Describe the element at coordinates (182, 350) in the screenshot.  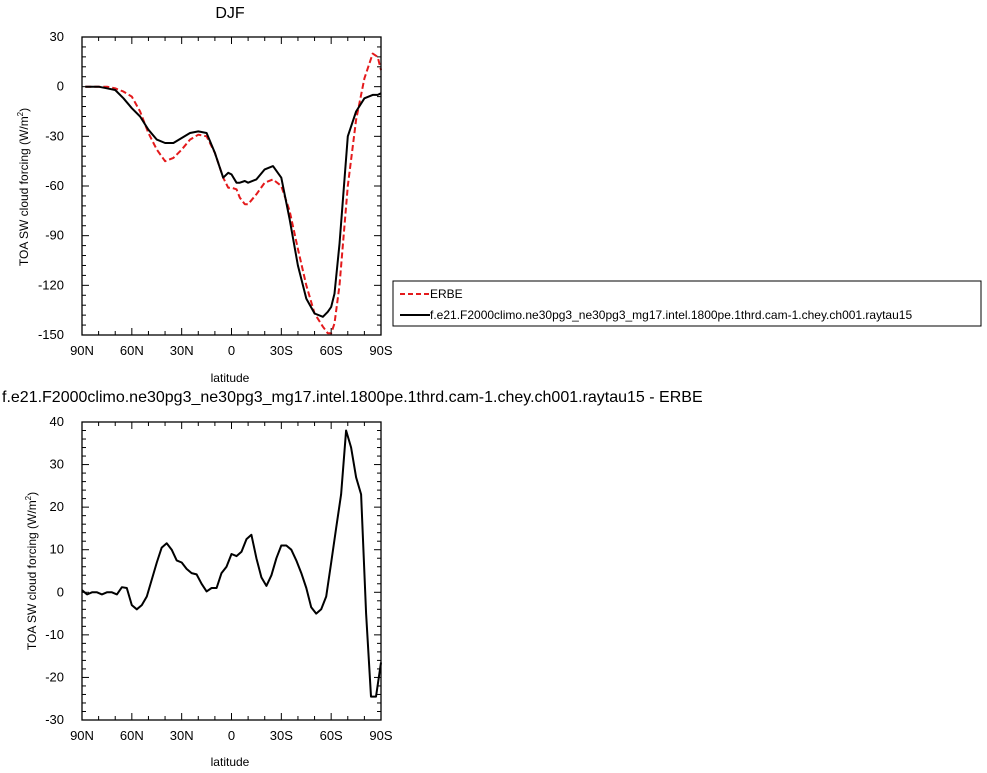
I see `top-x-tick-label: 30N` at that location.